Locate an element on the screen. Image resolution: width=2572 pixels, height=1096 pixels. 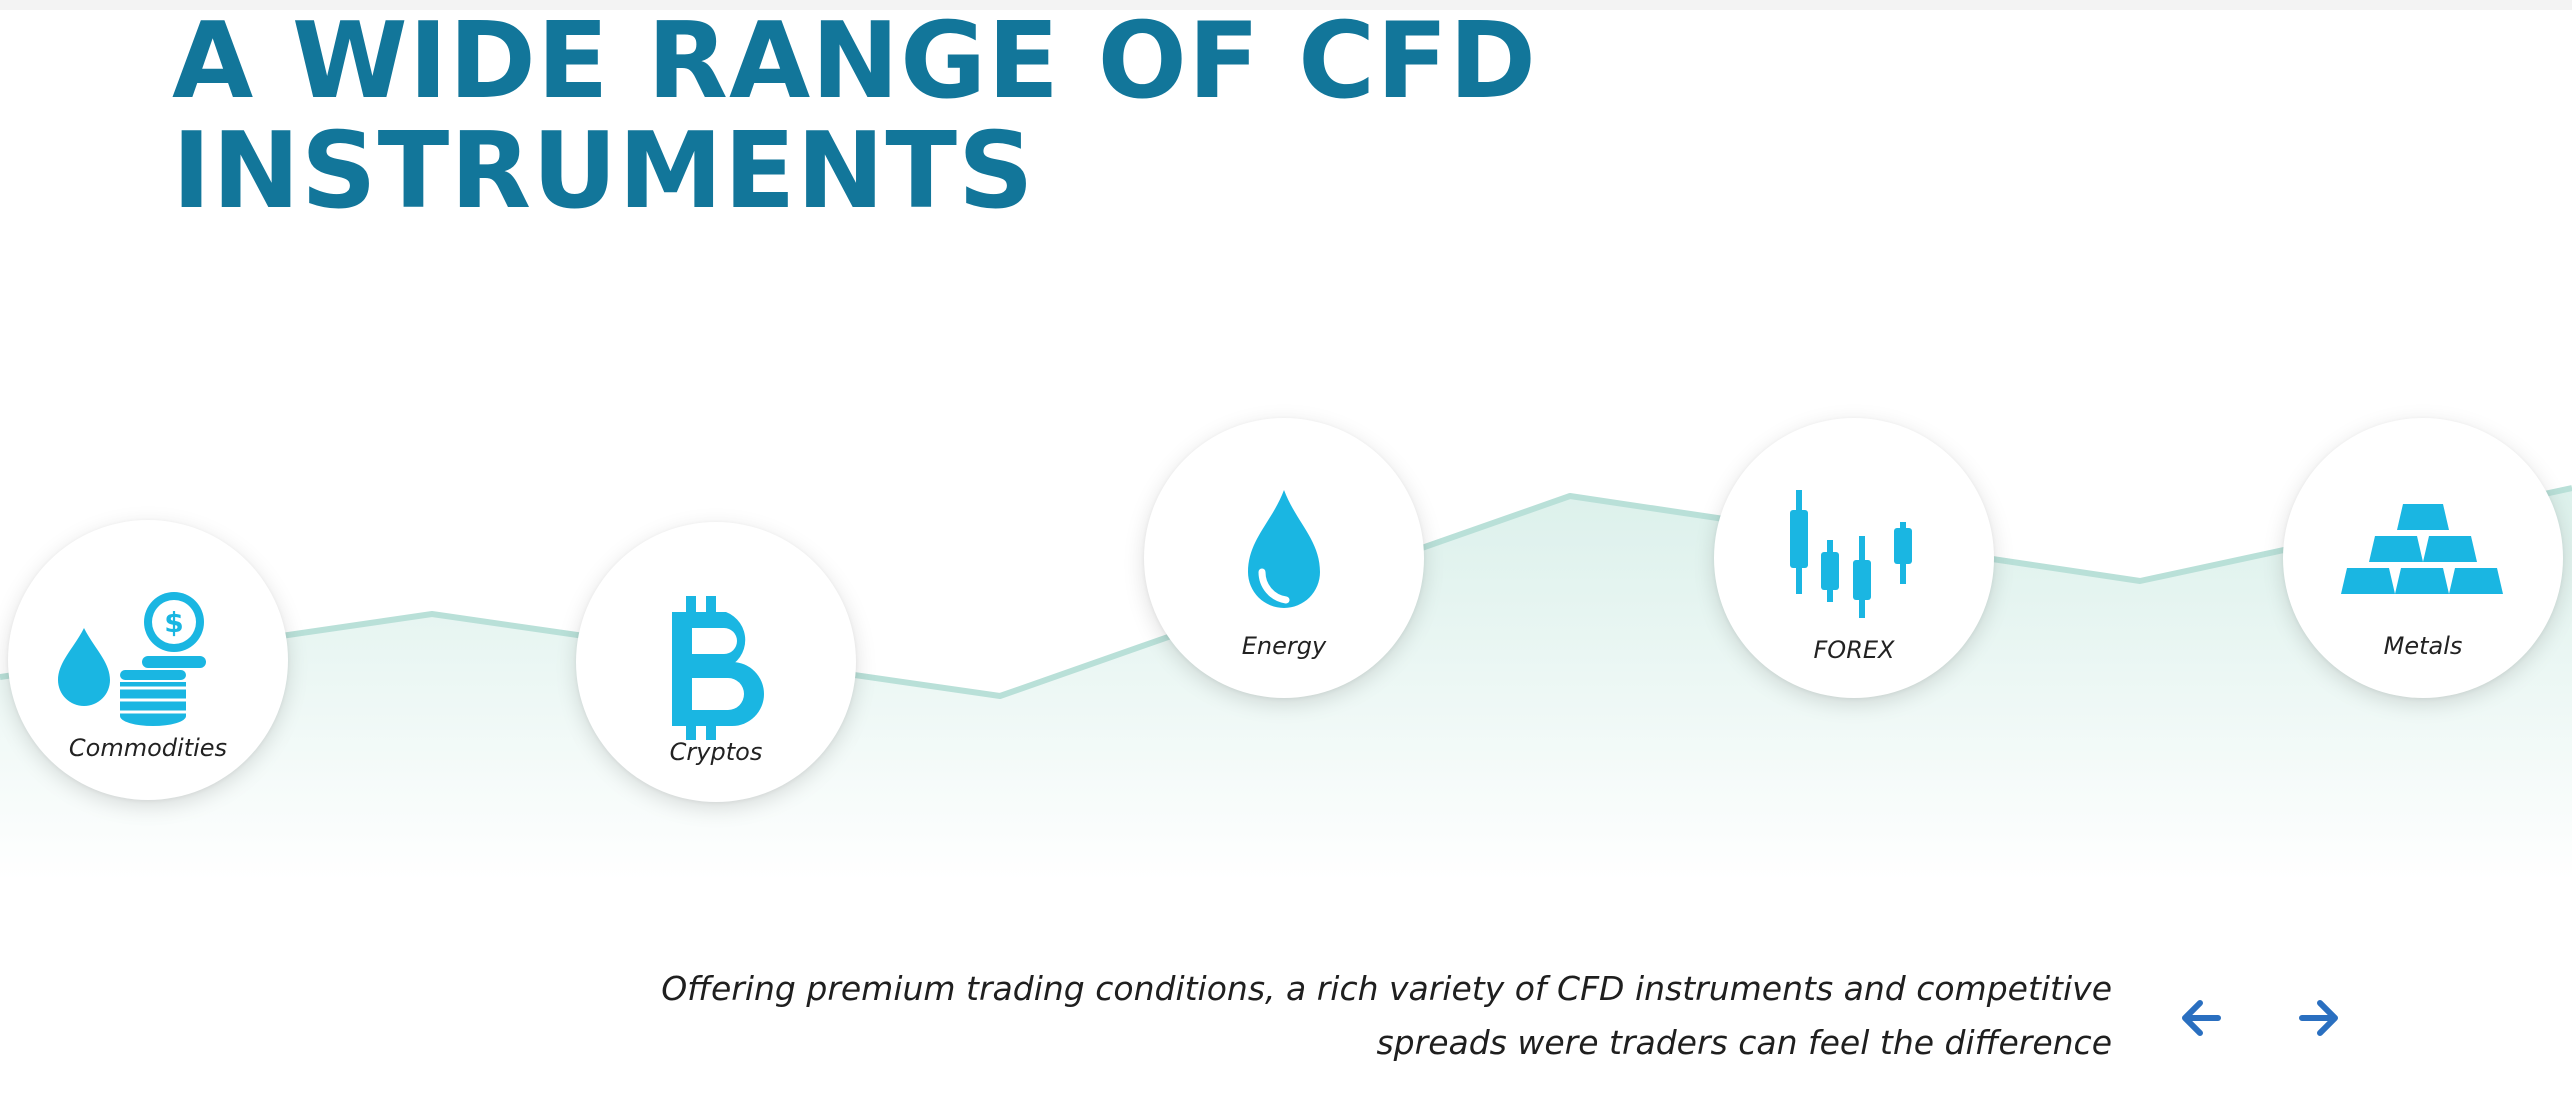
instrument-label-metals: Metals is located at coordinates (2423, 646).